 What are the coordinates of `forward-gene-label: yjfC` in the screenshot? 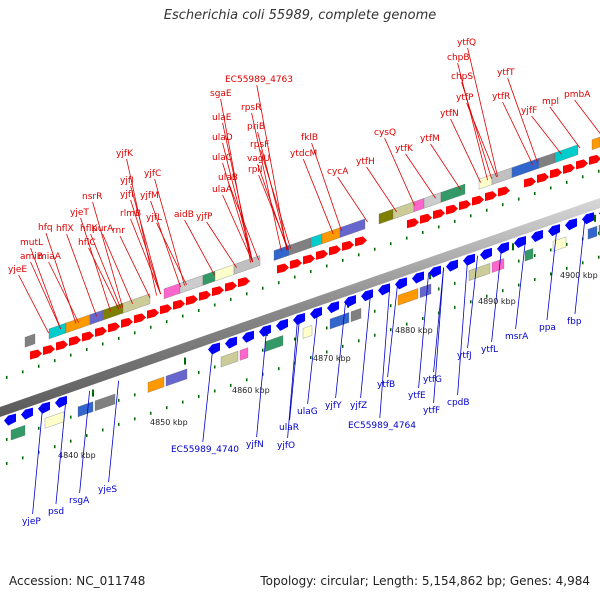 It's located at (152, 174).